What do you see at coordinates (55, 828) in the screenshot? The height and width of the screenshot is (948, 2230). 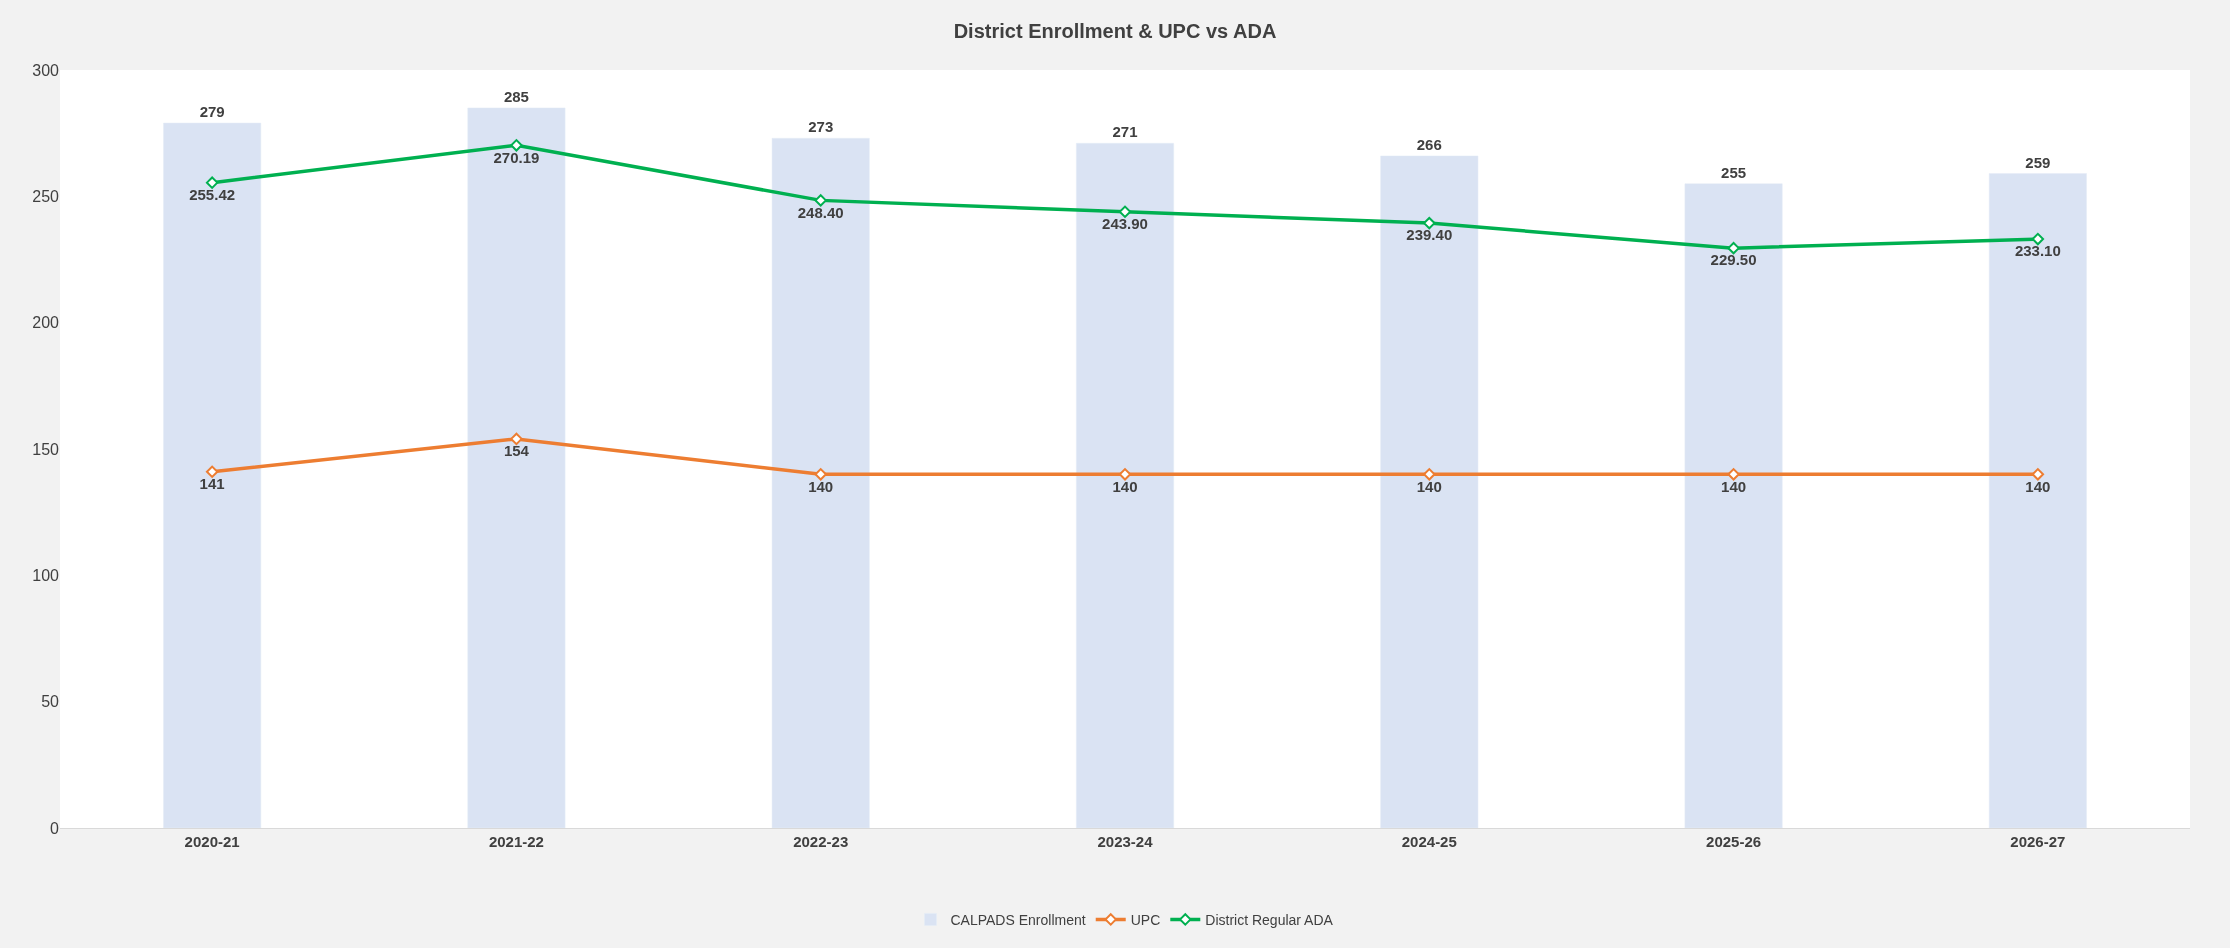 I see `y-tick-label: 0` at bounding box center [55, 828].